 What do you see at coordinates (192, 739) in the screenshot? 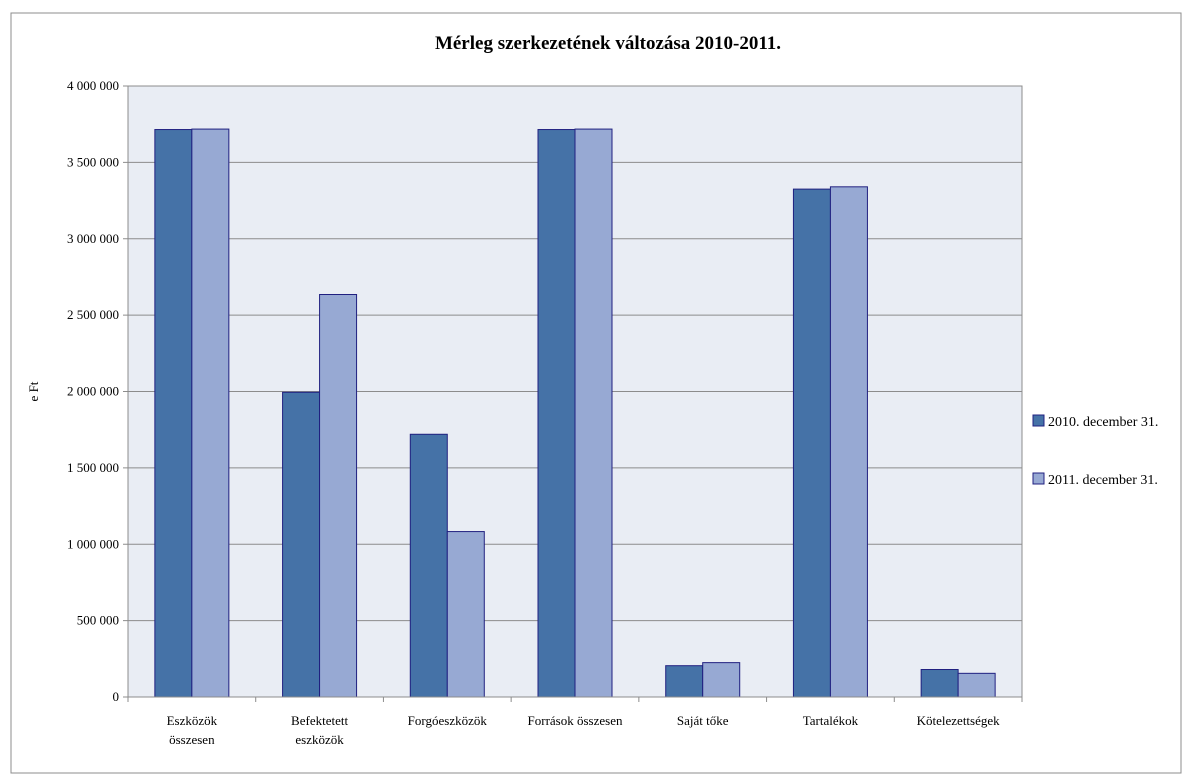
I see `x-tick-label: összesen` at bounding box center [192, 739].